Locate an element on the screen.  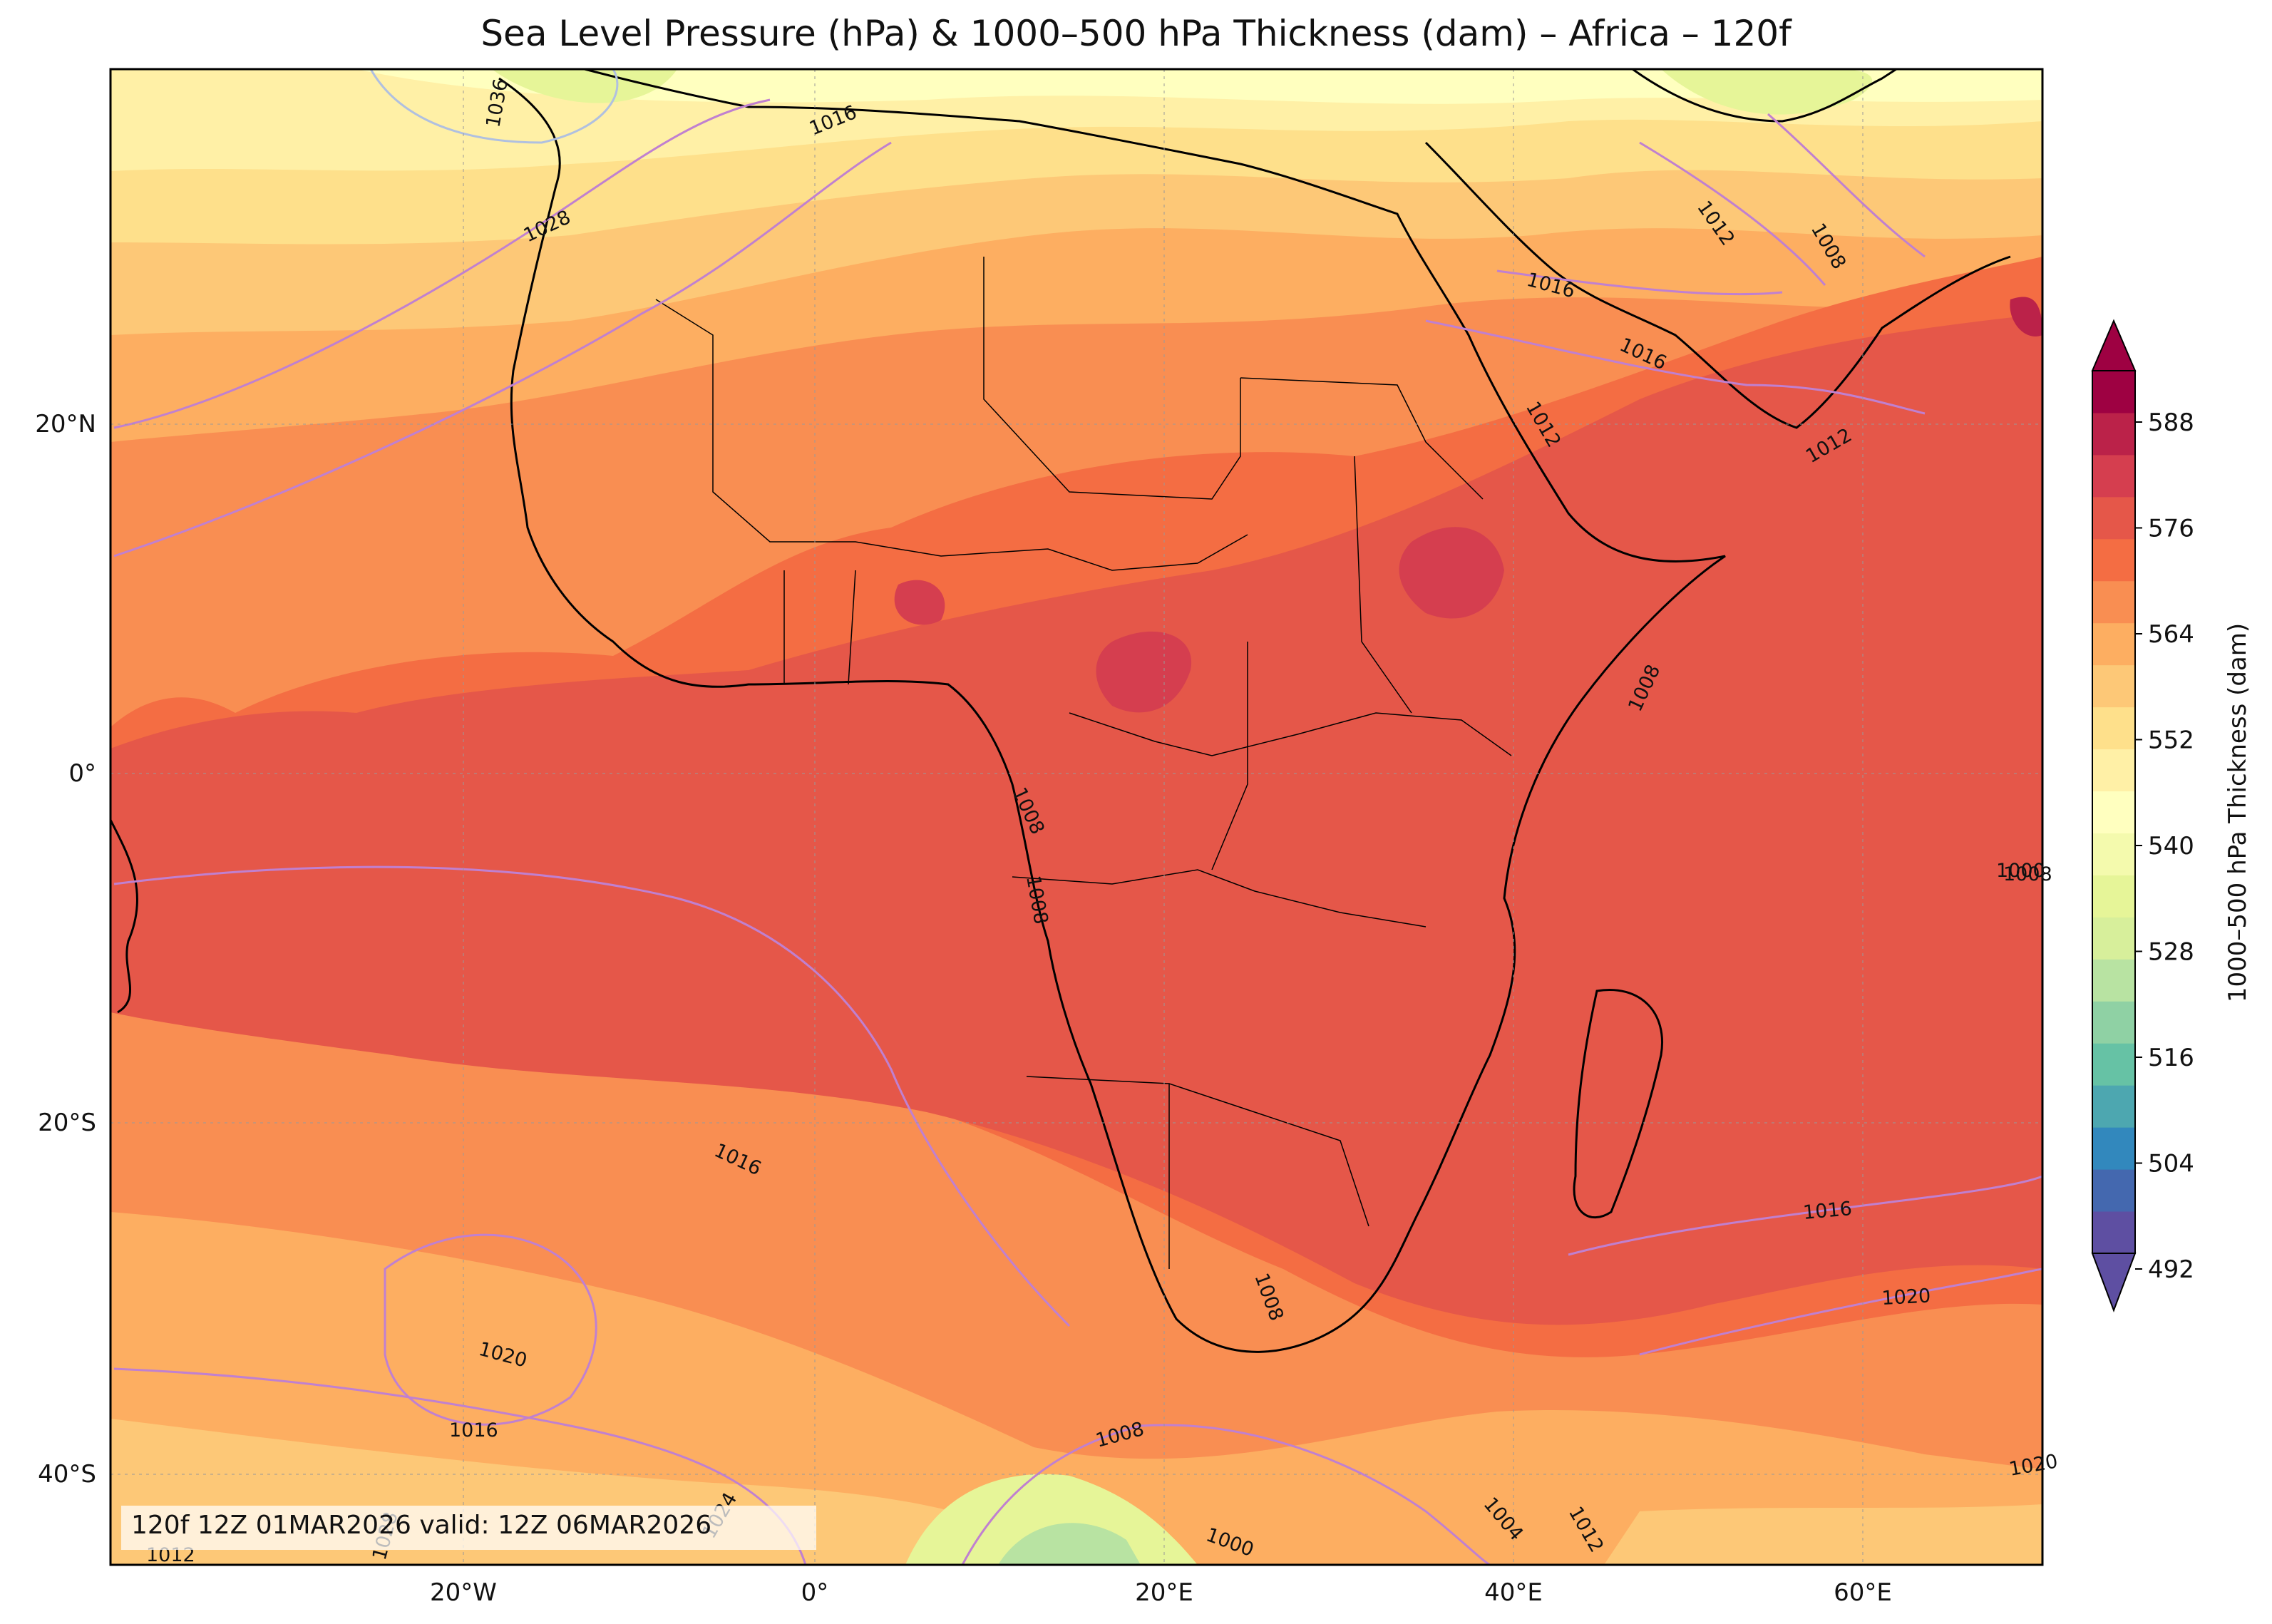
colorbar-label: 1000–500 hPa Thickness (dam) is located at coordinates (2238, 812).